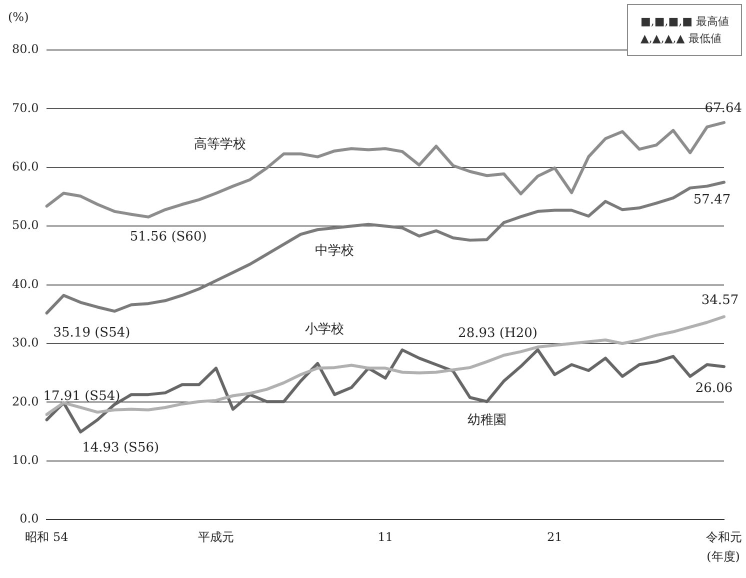 The width and height of the screenshot is (746, 578). Describe the element at coordinates (168, 236) in the screenshot. I see `annotation: 51.56 (S60)` at that location.